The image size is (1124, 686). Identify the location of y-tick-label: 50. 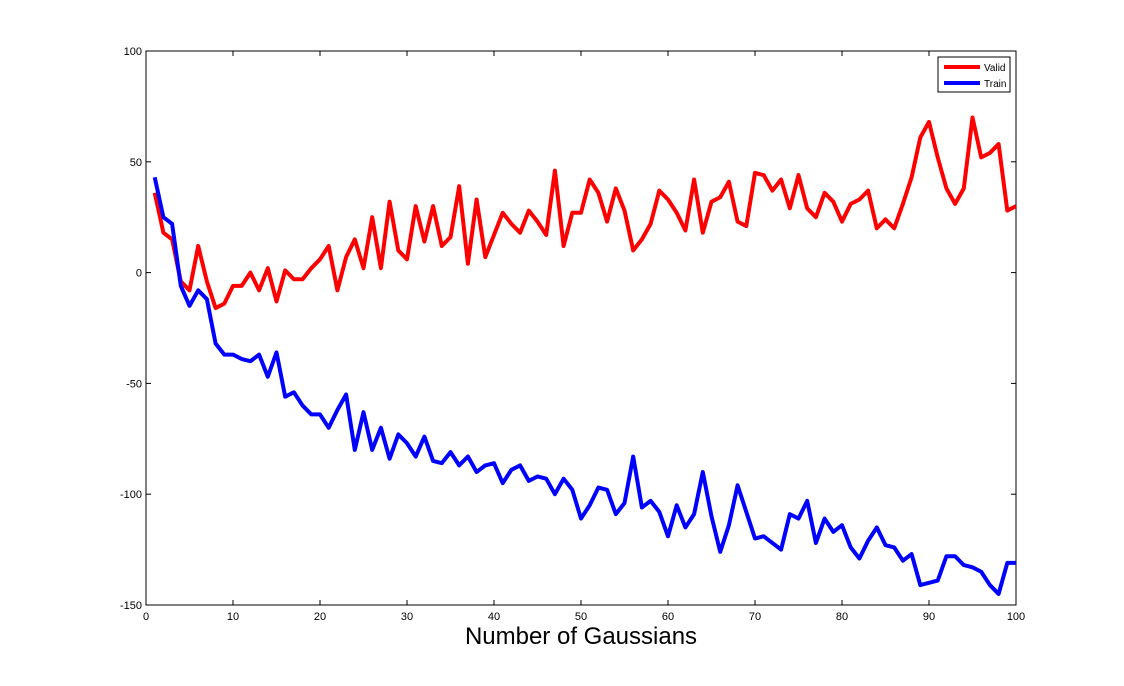
(136, 163).